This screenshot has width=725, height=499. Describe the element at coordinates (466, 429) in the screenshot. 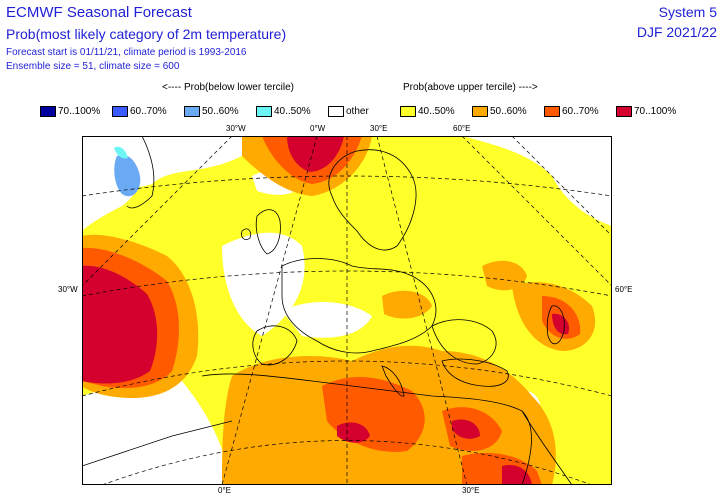

I see `region-above-70-egypt` at that location.